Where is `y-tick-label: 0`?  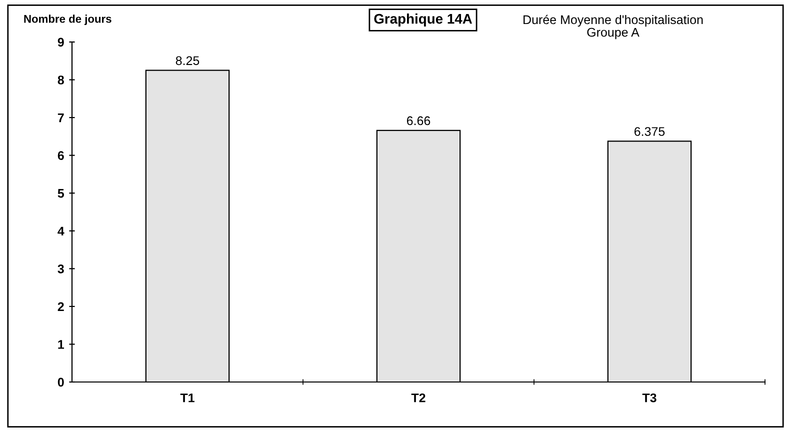
y-tick-label: 0 is located at coordinates (61, 382).